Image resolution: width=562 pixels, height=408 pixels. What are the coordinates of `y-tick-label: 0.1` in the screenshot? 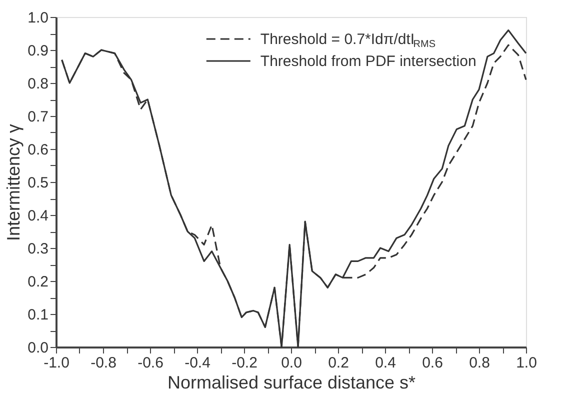 It's located at (38, 315).